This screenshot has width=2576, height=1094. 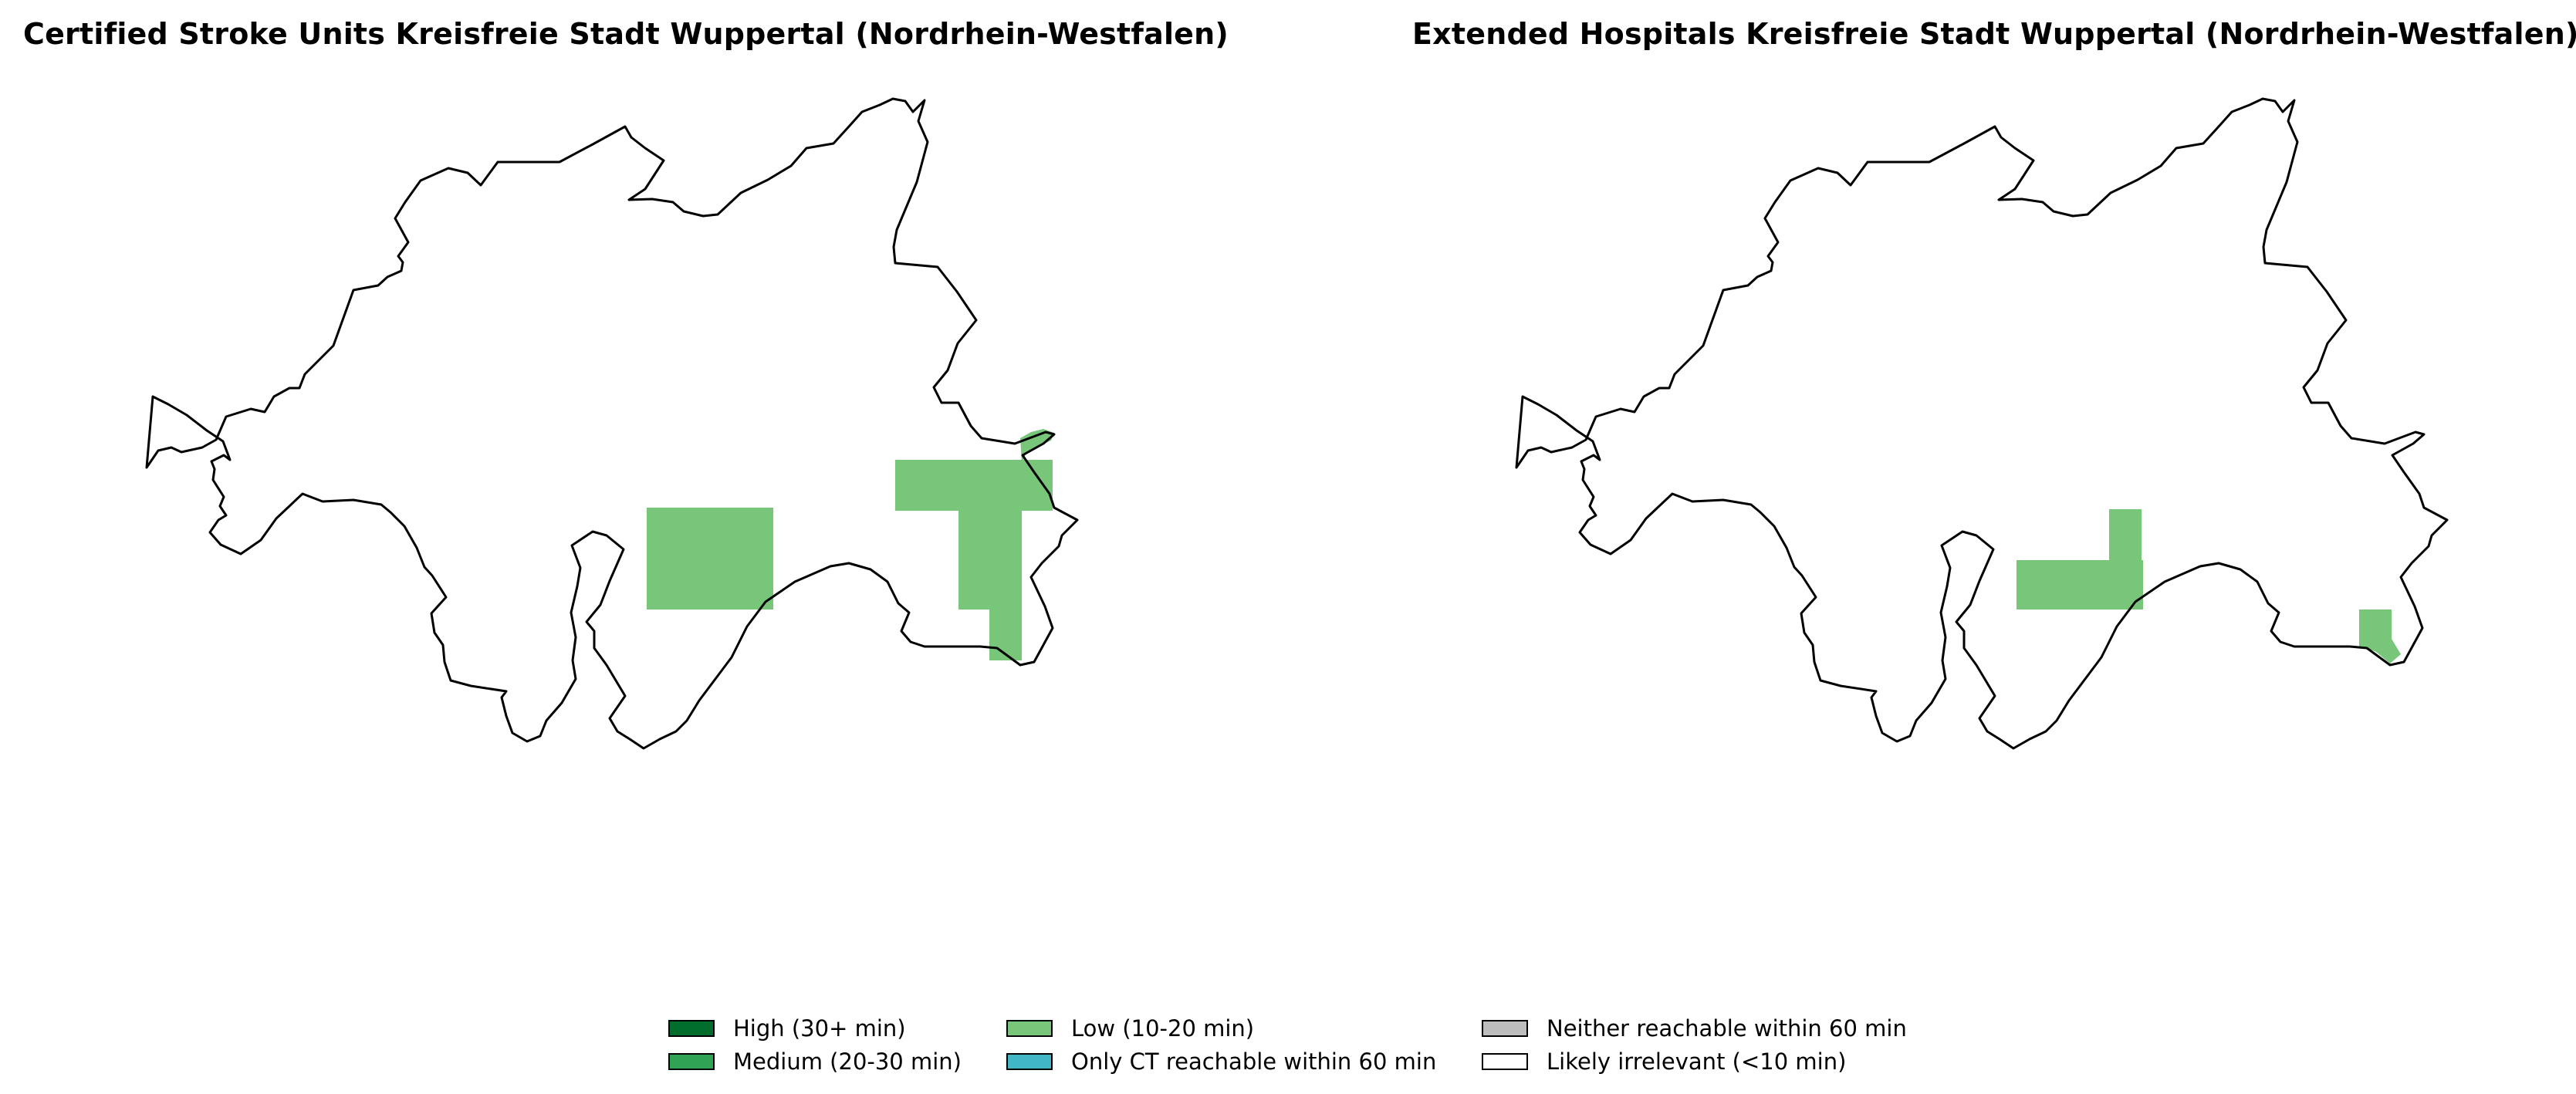 I want to click on legend-swatch-high, so click(x=691, y=1028).